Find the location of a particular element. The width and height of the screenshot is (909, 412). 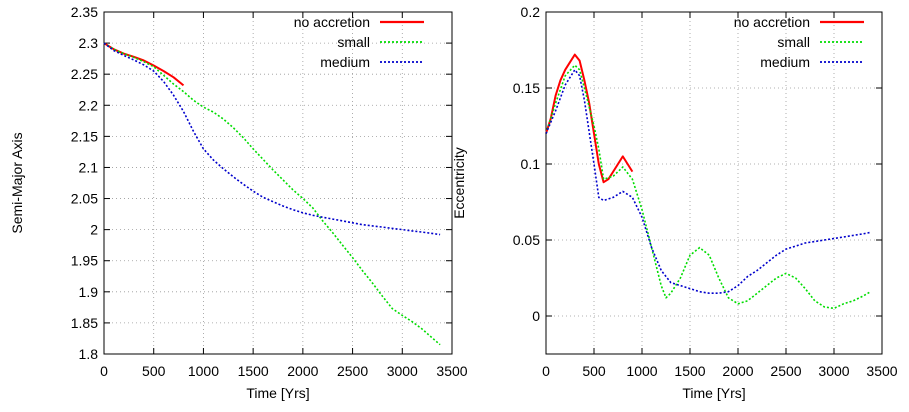

y-tick-label: 0.05 is located at coordinates (526, 240).